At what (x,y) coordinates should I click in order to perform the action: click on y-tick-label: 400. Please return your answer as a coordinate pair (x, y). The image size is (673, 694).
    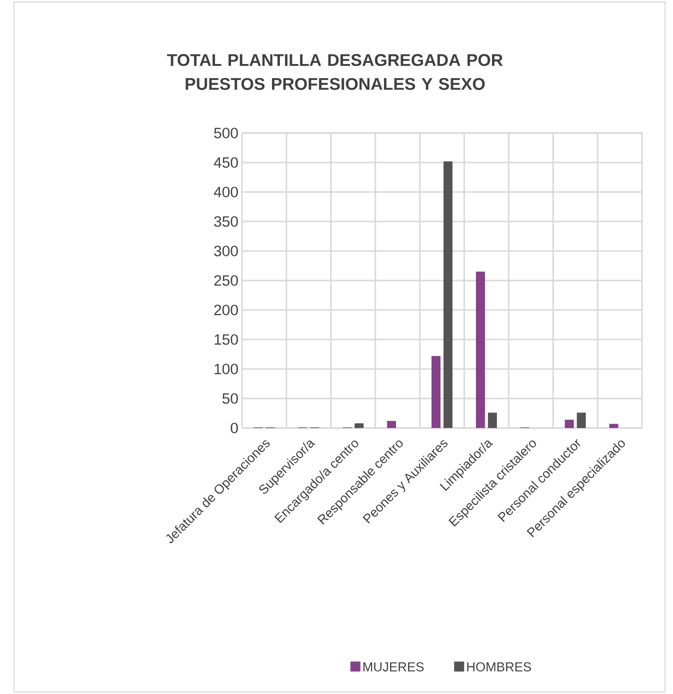
    Looking at the image, I should click on (226, 192).